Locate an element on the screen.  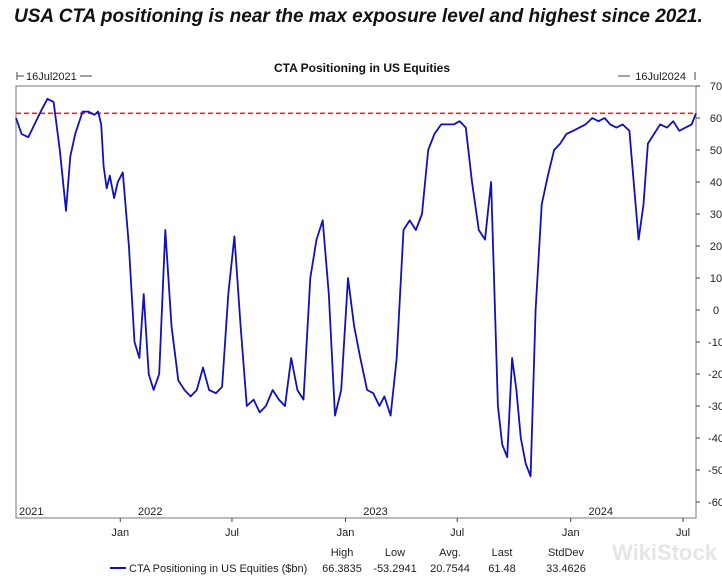
y-tick-label: 40 is located at coordinates (716, 183).